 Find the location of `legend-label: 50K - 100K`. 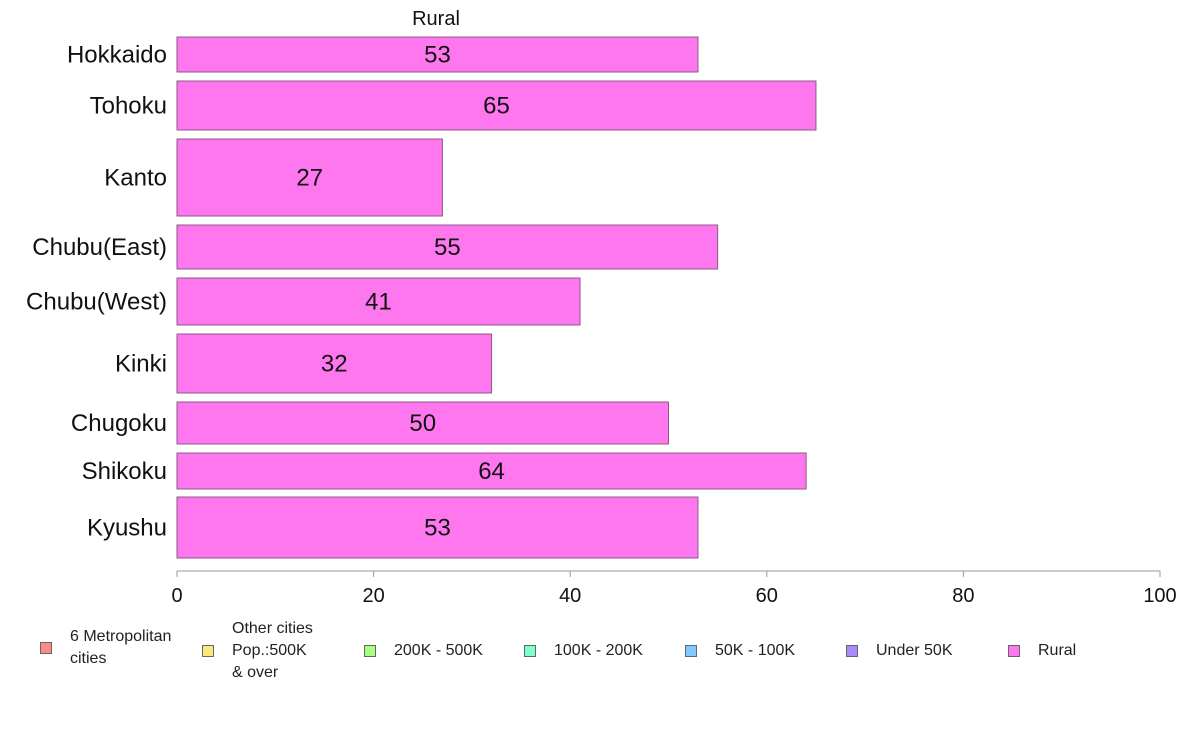

legend-label: 50K - 100K is located at coordinates (755, 650).